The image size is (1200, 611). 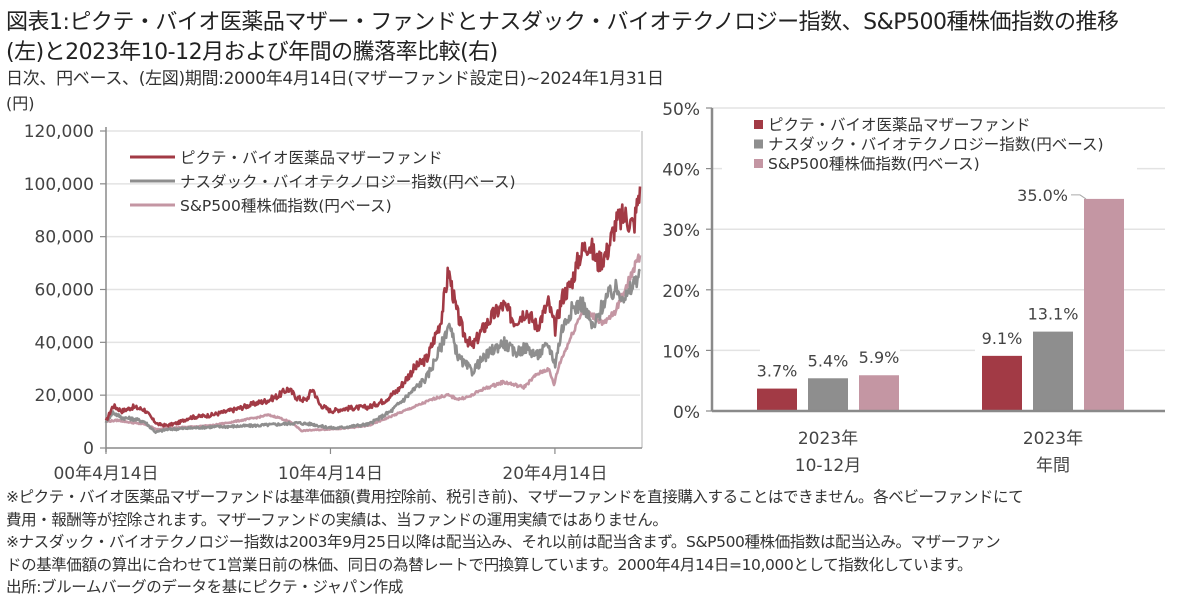 What do you see at coordinates (373, 351) in the screenshot?
I see `series-line-nasdaq-bio` at bounding box center [373, 351].